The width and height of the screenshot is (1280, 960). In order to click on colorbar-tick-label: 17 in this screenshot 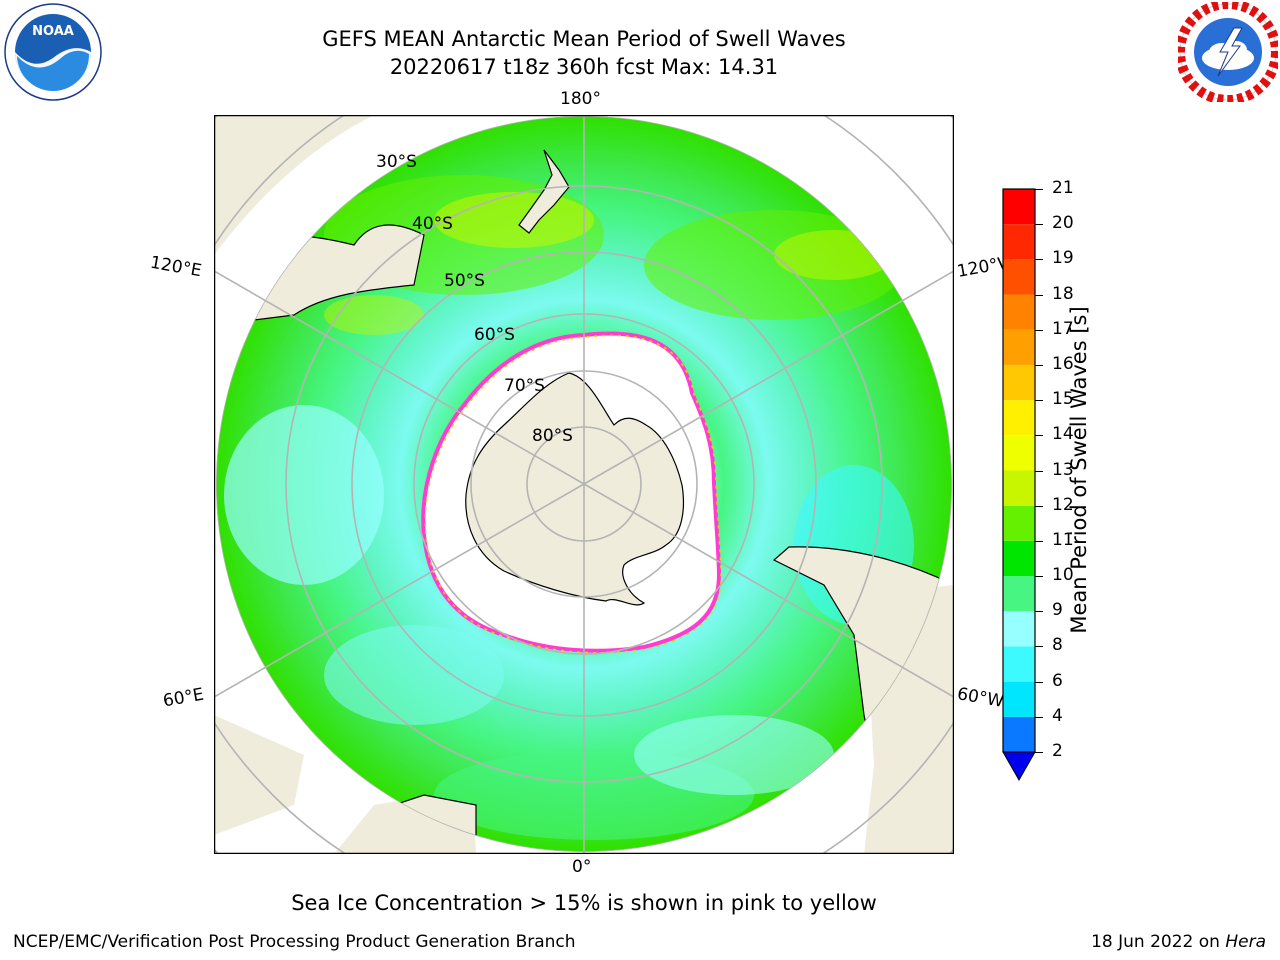, I will do `click(1063, 328)`.